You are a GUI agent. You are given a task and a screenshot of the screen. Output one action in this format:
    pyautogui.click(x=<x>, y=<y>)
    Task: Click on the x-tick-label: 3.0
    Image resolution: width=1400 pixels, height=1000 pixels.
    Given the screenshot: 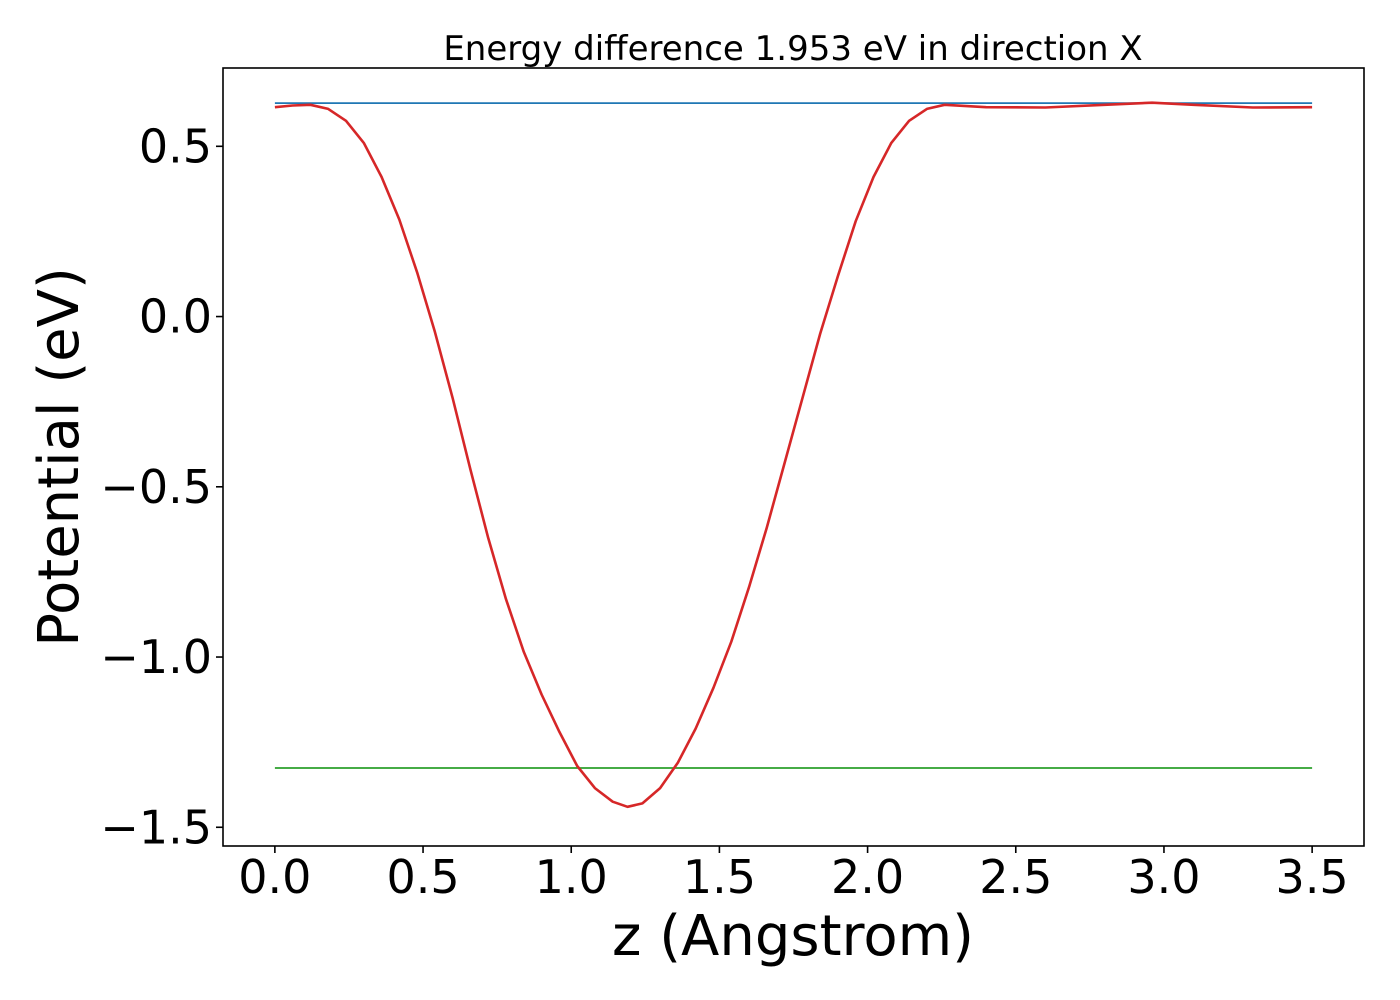 What is the action you would take?
    pyautogui.click(x=1163, y=877)
    